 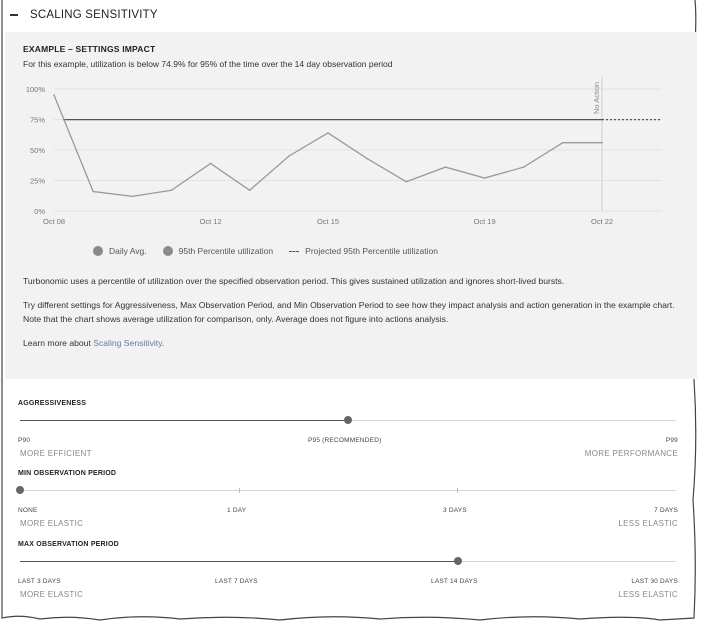 I want to click on x-tick-label: Oct 08, so click(x=54, y=221).